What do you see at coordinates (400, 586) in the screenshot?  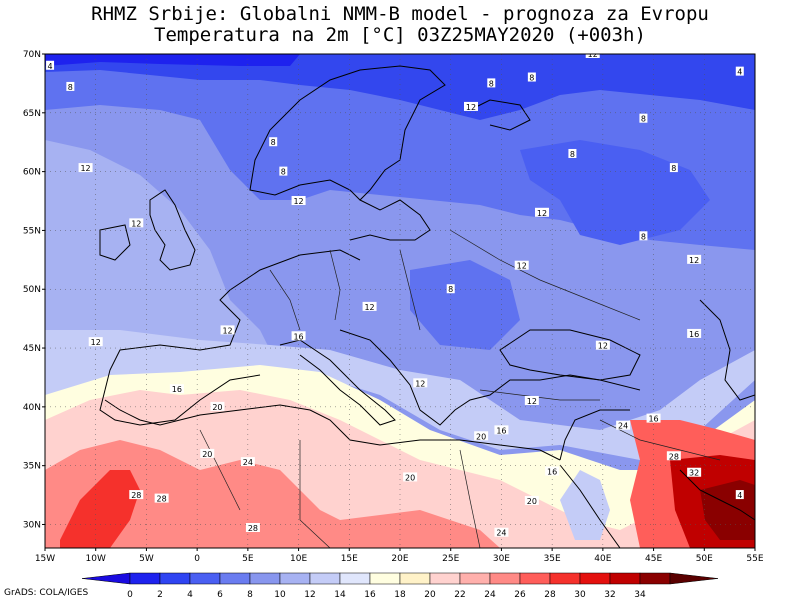 I see `temperature-colorbar: 0 2 4 6 8 10 12 14 16 18 20 22 24 26 28 30 32 34` at bounding box center [400, 586].